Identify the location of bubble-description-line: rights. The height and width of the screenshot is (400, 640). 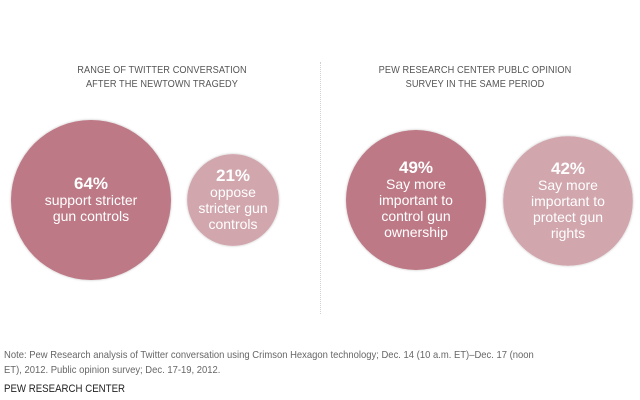
(568, 233).